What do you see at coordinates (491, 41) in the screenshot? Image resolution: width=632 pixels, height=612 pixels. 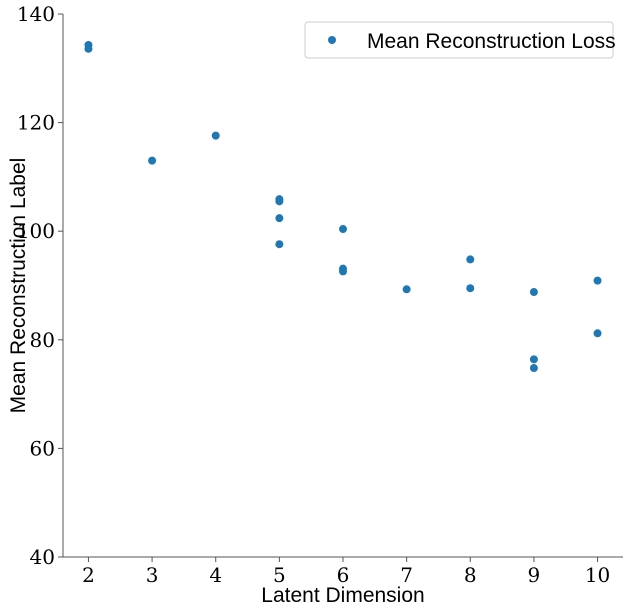 I see `legend-label: Mean Reconstruction Loss` at bounding box center [491, 41].